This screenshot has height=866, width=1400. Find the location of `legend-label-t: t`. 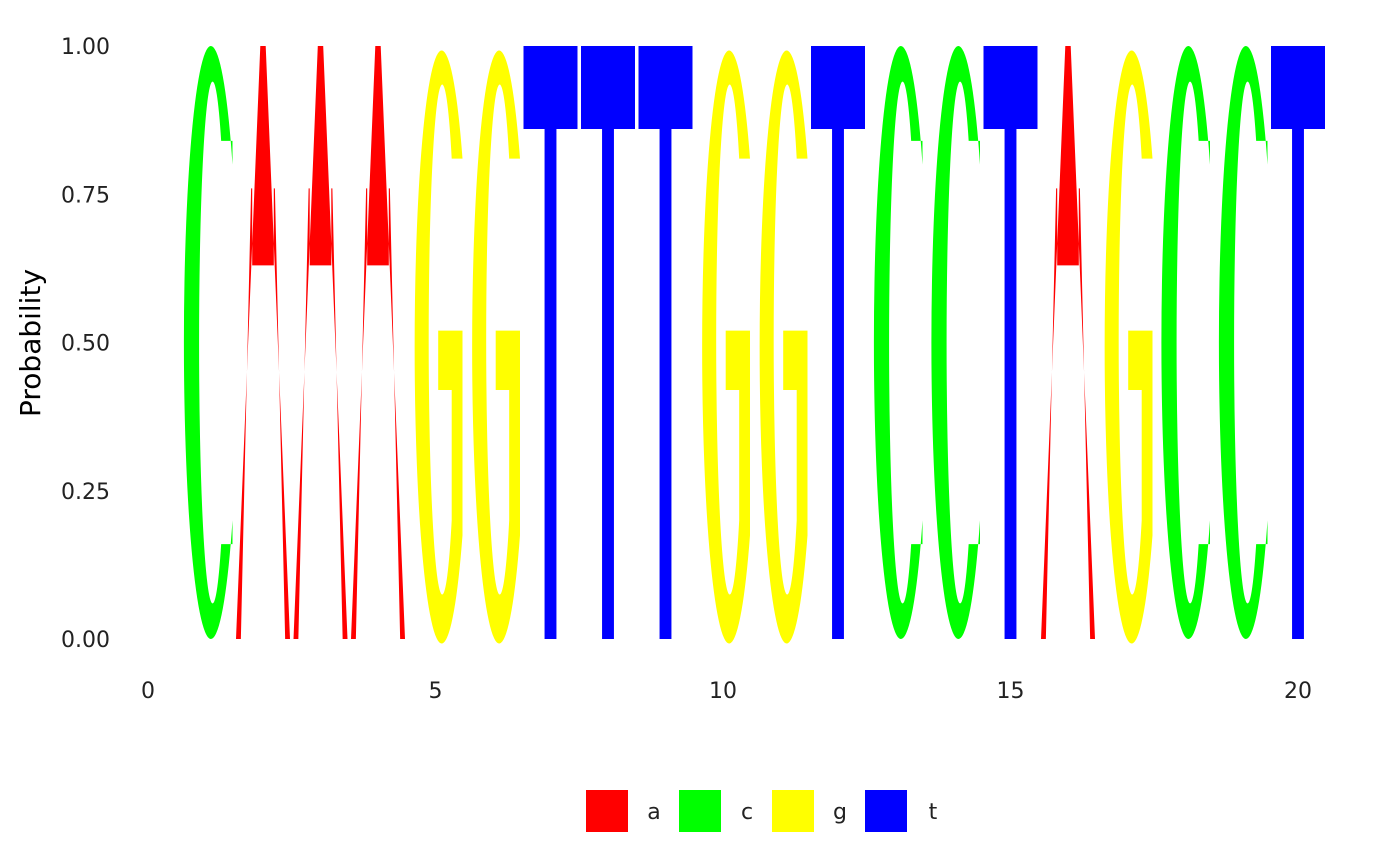

legend-label-t: t is located at coordinates (933, 812).